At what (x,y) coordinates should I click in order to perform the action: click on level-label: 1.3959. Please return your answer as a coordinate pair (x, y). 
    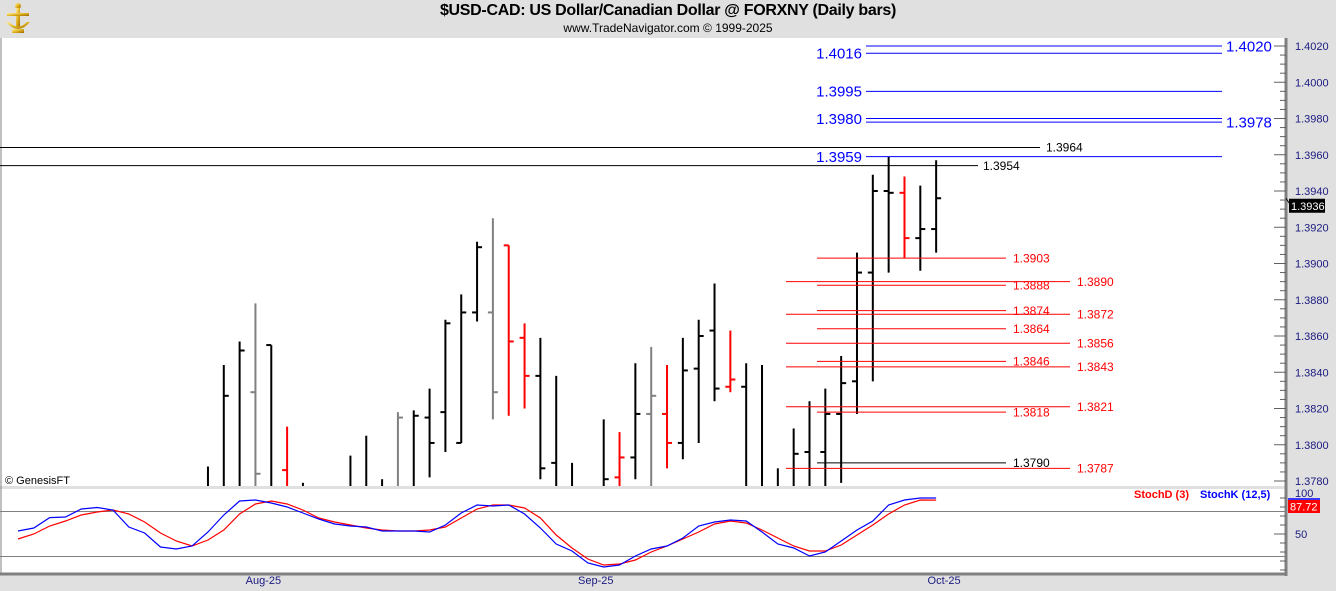
    Looking at the image, I should click on (839, 157).